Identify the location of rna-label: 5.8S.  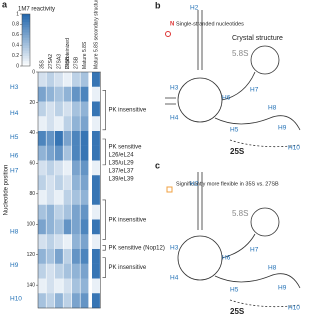
(240, 213).